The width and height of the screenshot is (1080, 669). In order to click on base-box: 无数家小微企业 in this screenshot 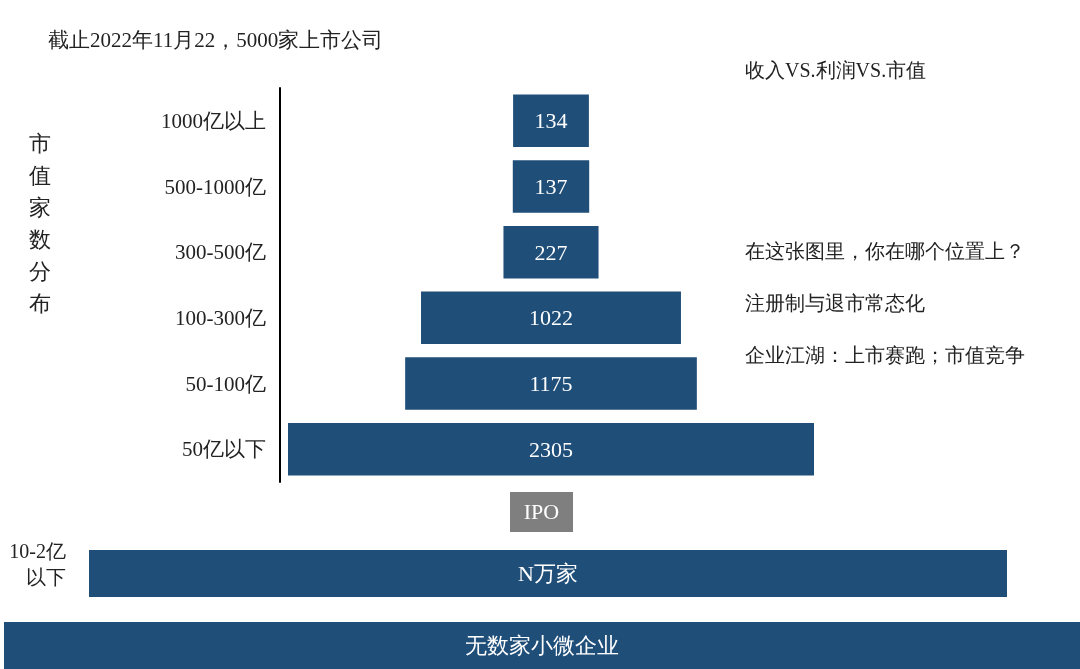, I will do `click(542, 645)`.